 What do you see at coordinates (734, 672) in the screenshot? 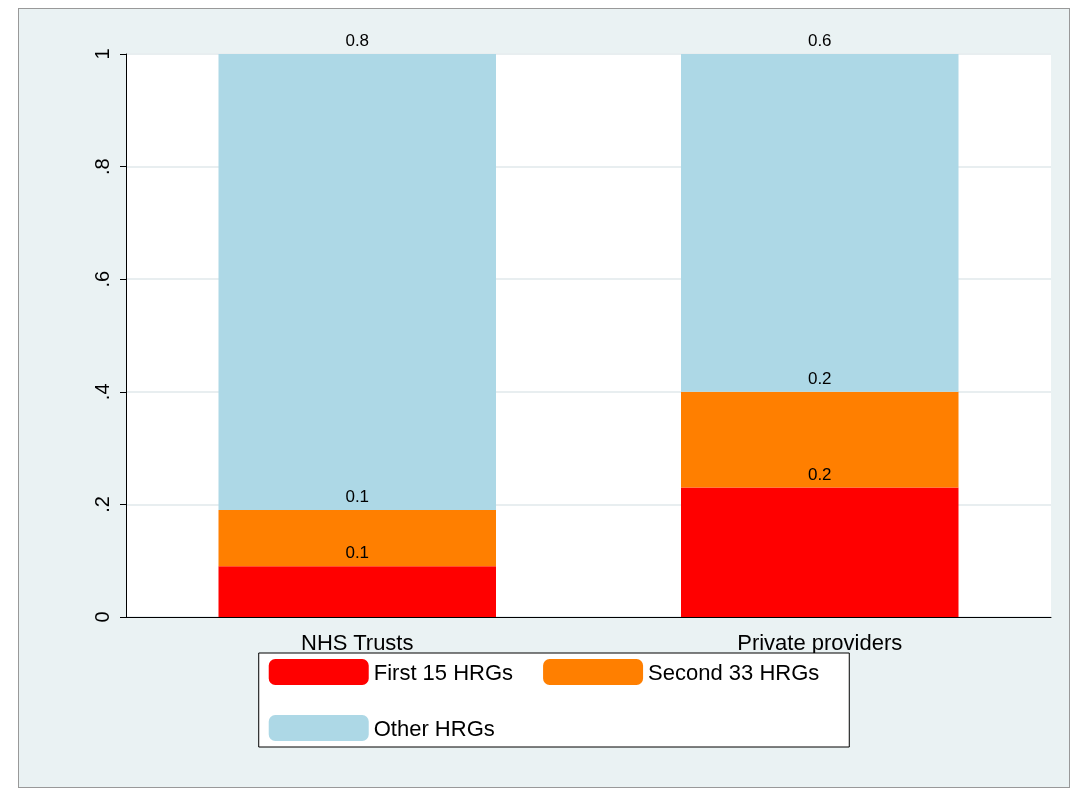
I see `legend-label: Second 33 HRGs` at bounding box center [734, 672].